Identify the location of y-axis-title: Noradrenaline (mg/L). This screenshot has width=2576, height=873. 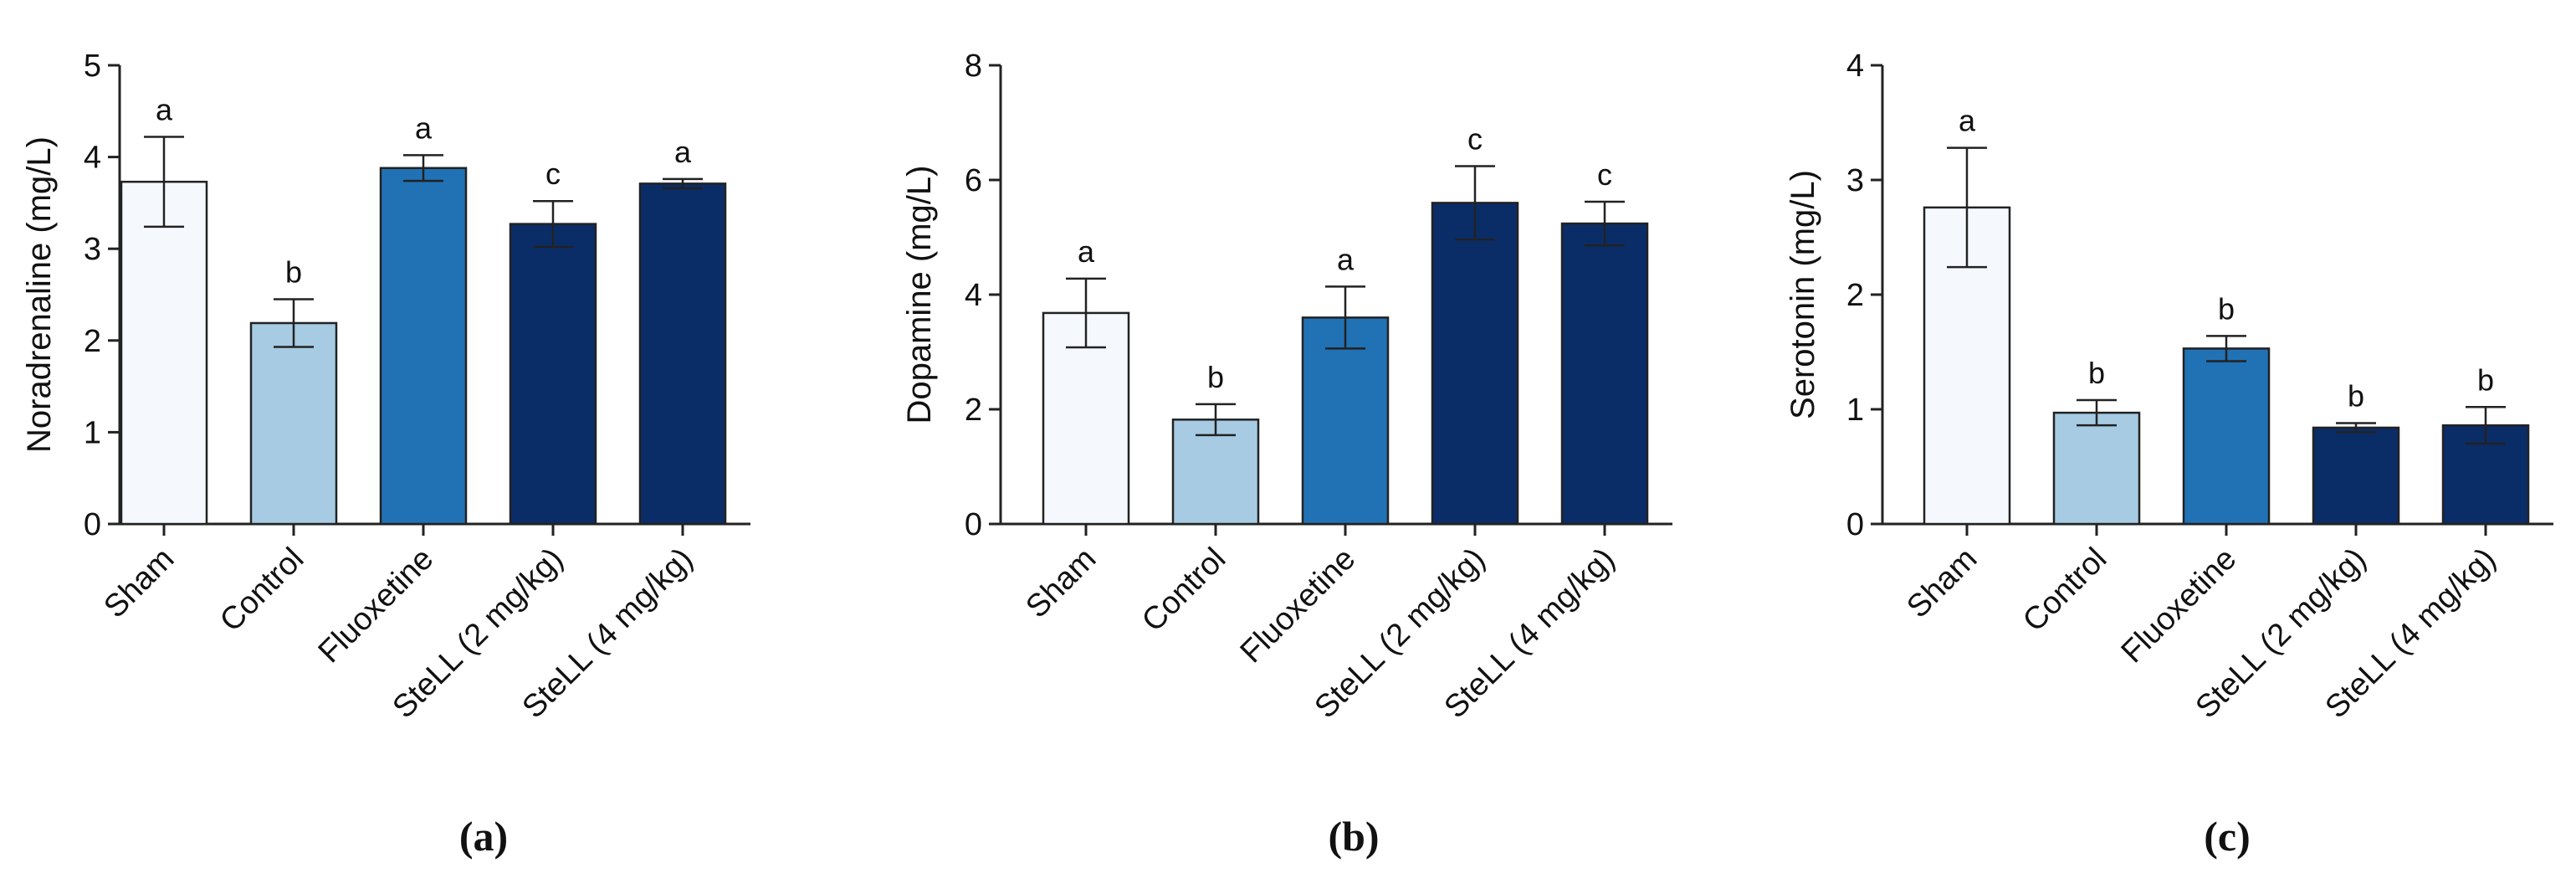
(40, 294).